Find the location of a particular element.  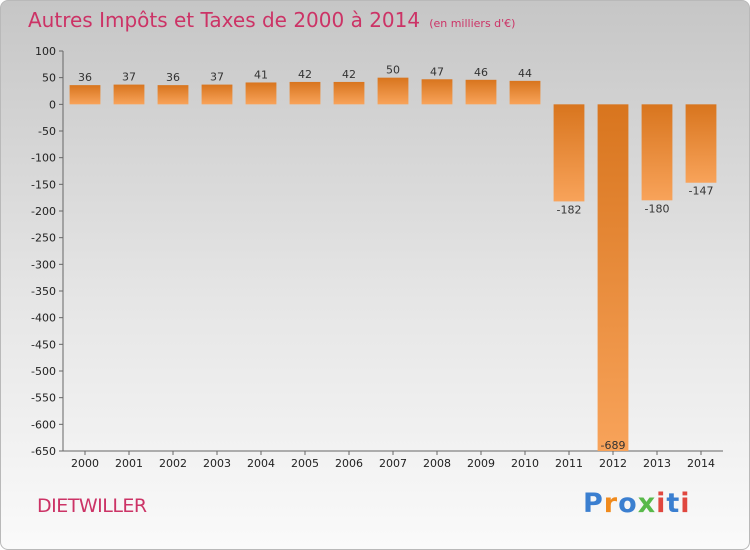

y-tick-label: -500 is located at coordinates (43, 371).